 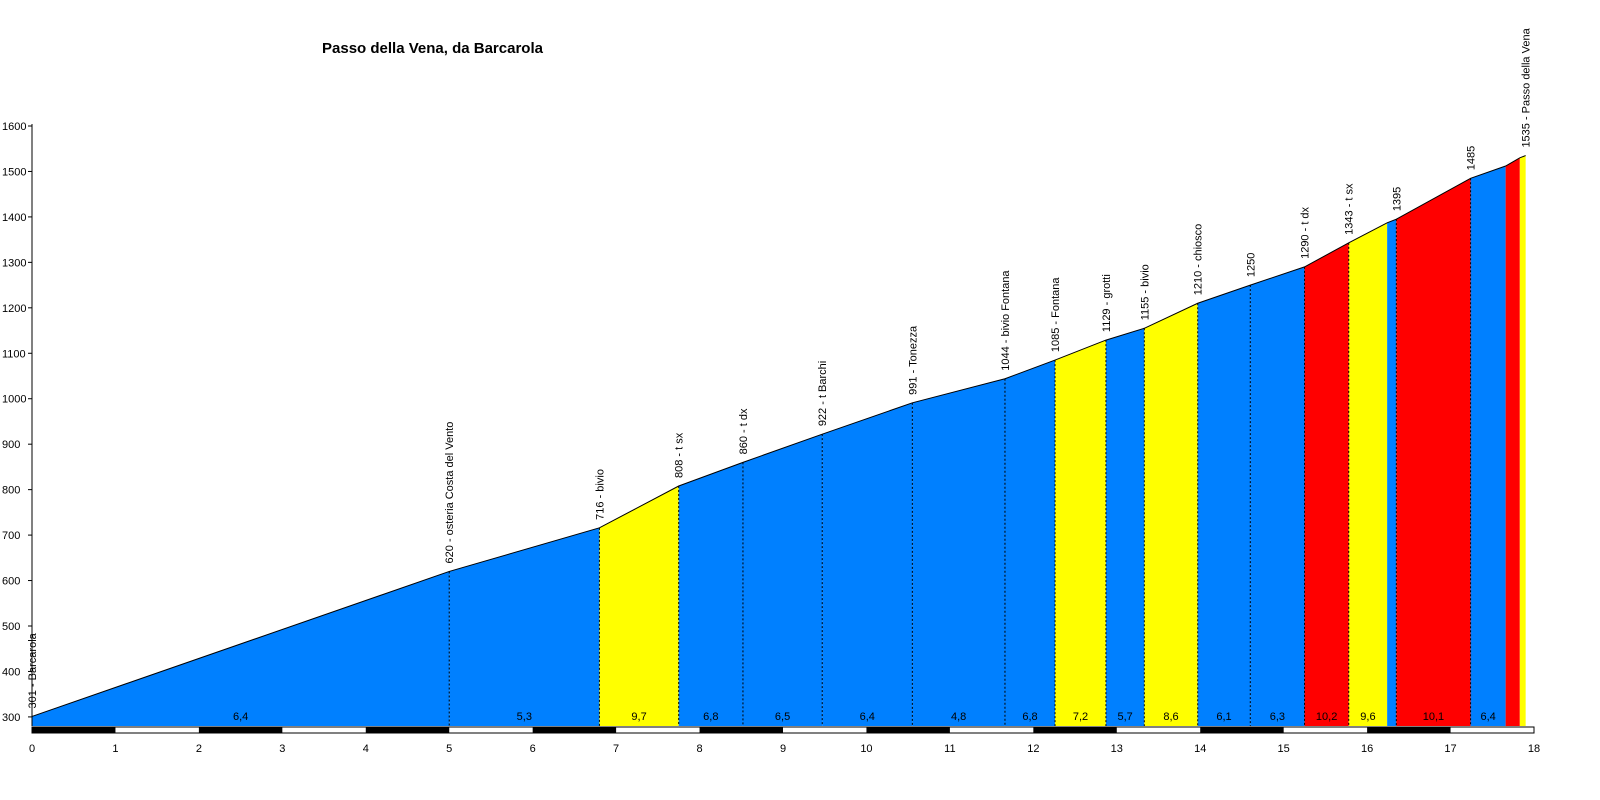 I want to click on x-tick-label: 18, so click(x=1534, y=749).